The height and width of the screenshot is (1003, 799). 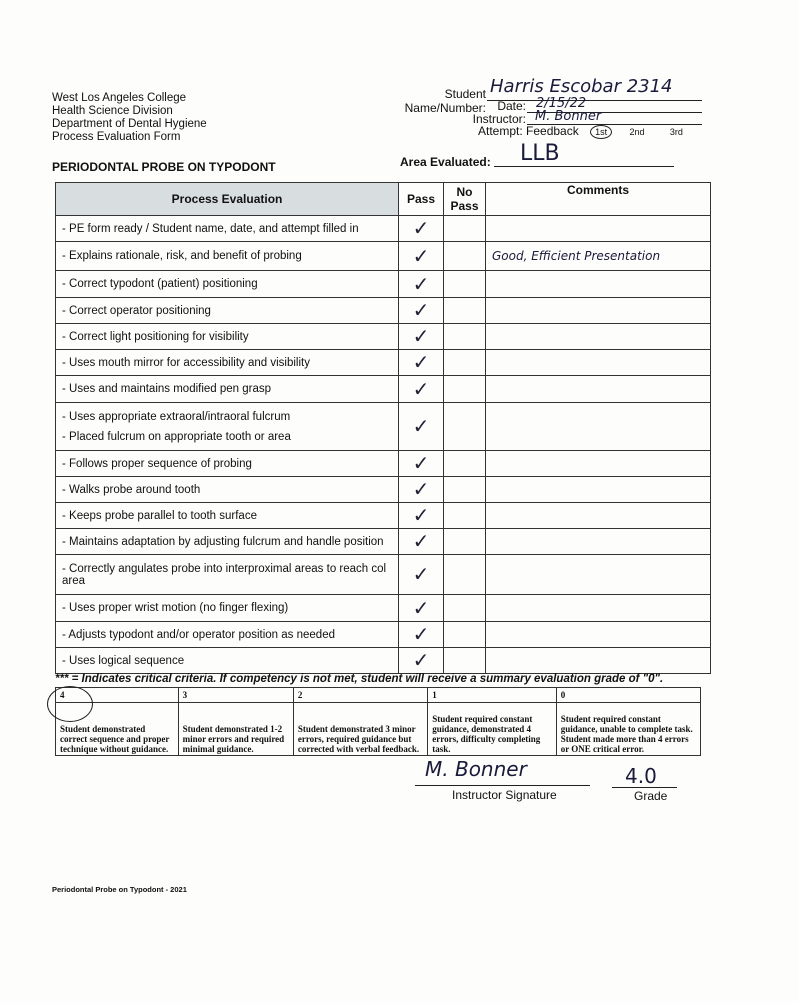 I want to click on form-name: Process Evaluation Form, so click(x=116, y=137).